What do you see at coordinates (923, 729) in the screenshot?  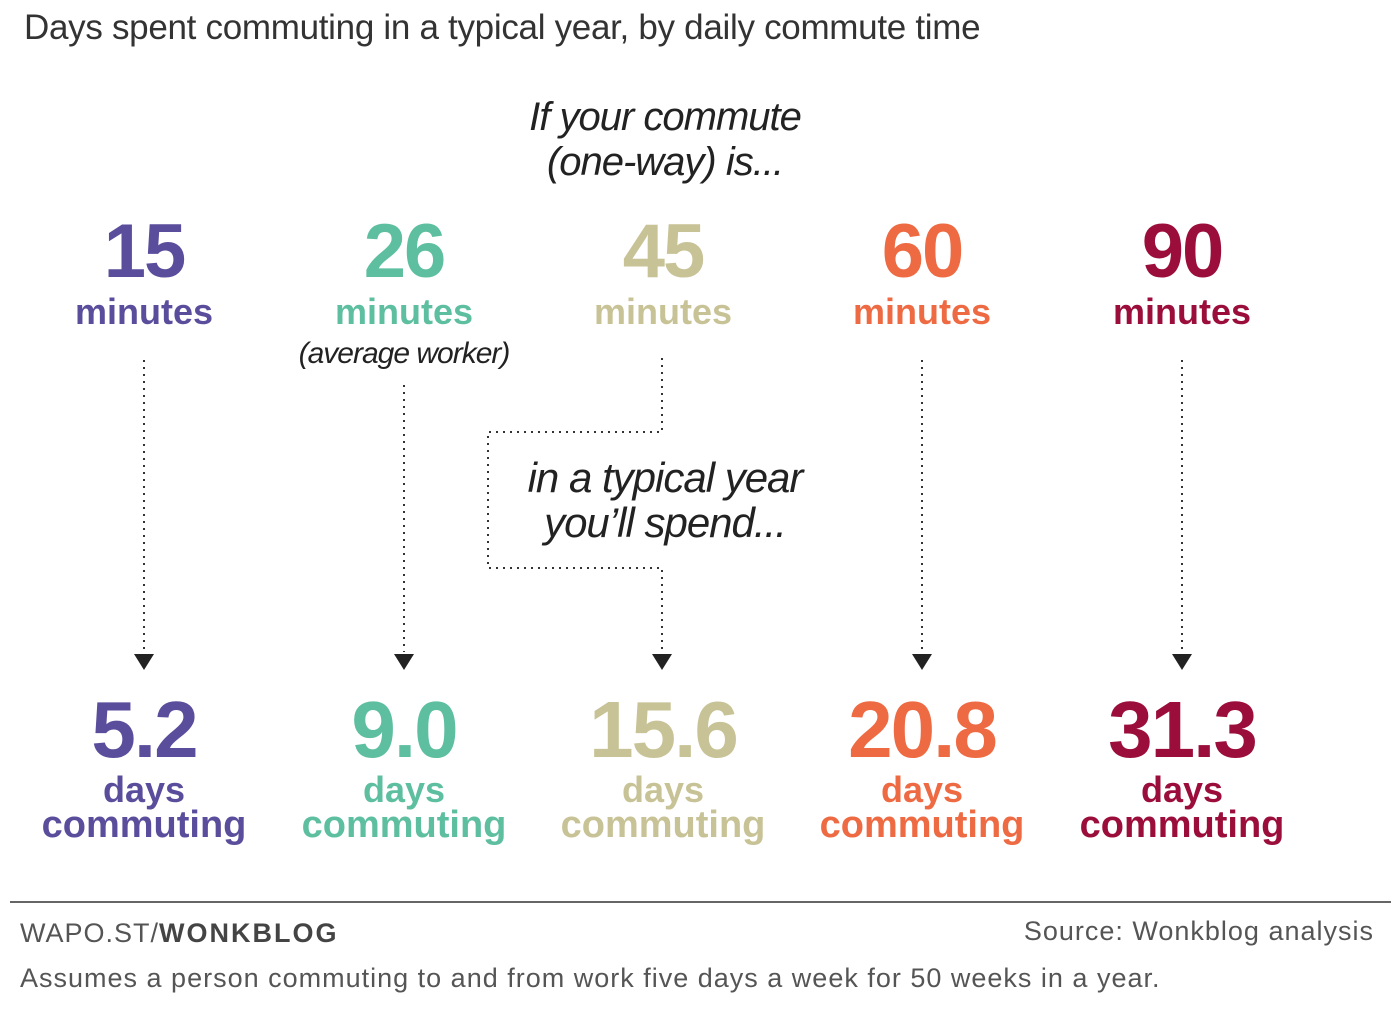 I see `days-commuting-value: 20.8` at bounding box center [923, 729].